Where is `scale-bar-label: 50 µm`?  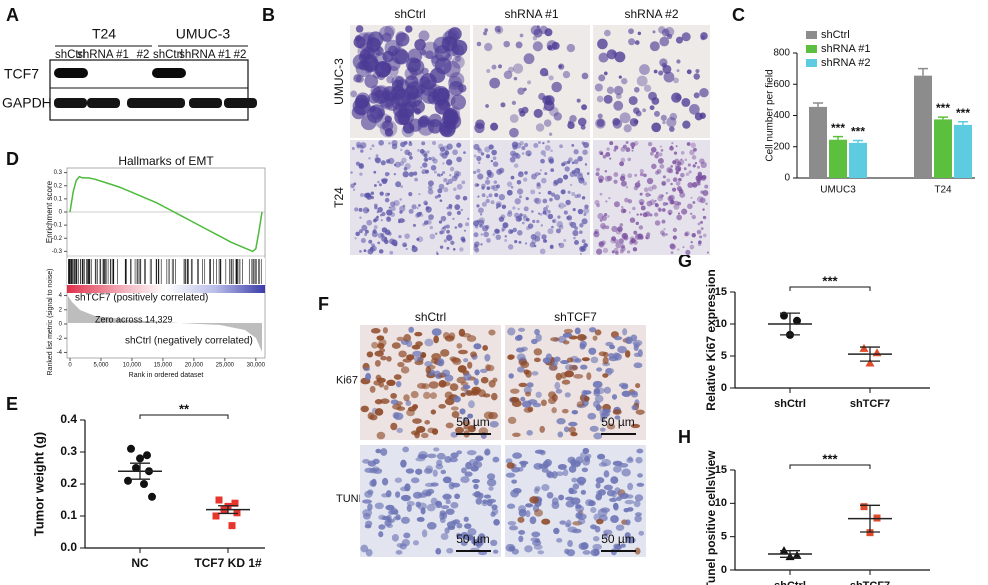 scale-bar-label: 50 µm is located at coordinates (473, 539).